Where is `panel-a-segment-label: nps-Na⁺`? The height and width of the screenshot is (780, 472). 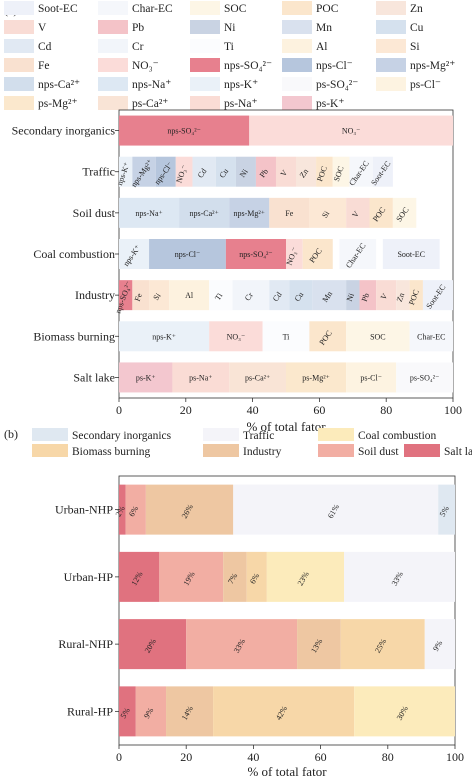 panel-a-segment-label: nps-Na⁺ is located at coordinates (148, 213).